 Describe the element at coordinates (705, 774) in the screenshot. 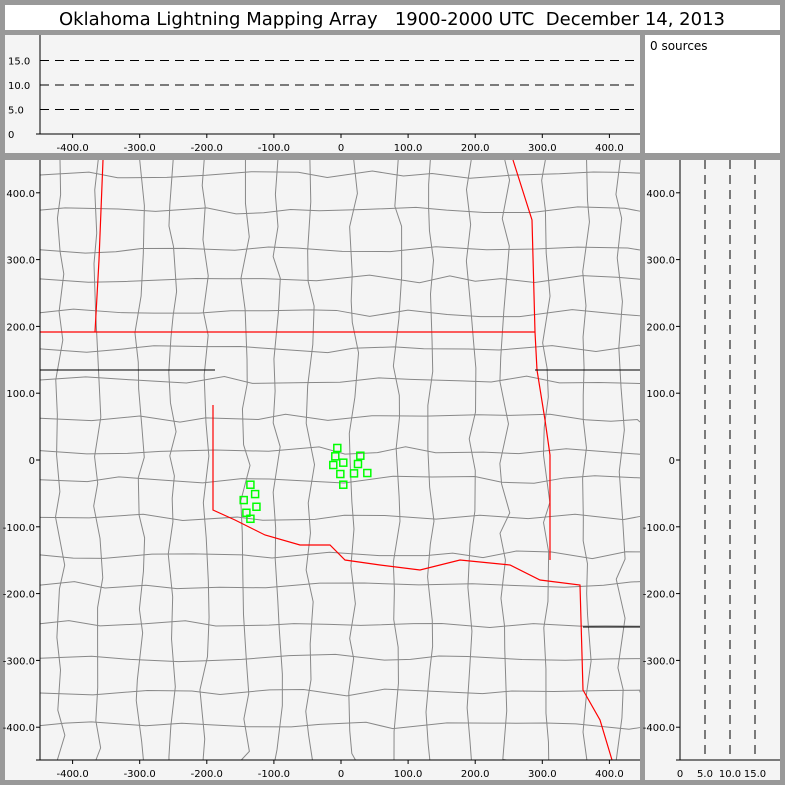

I see `x-tick-label: 5.0` at that location.